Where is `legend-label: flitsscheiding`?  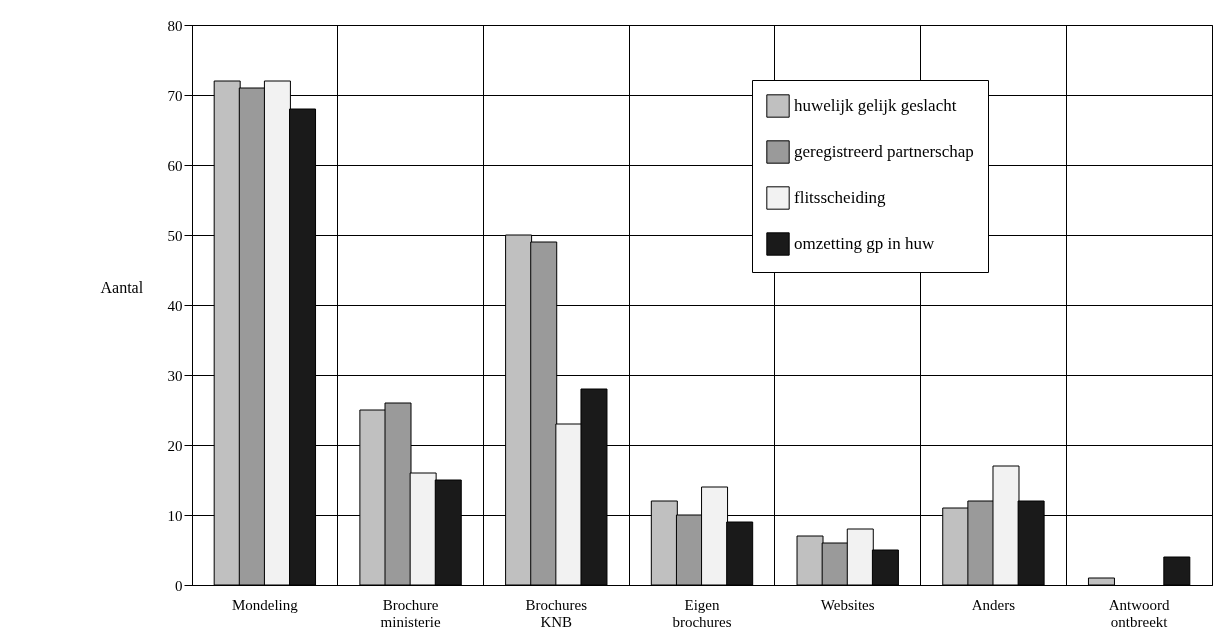
legend-label: flitsscheiding is located at coordinates (840, 197).